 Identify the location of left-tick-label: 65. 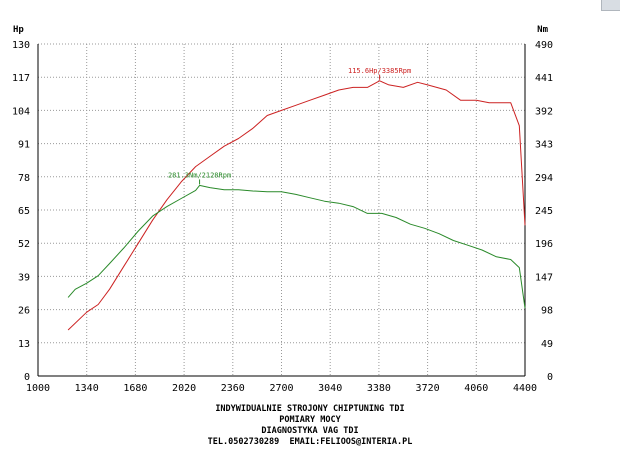
(24, 211).